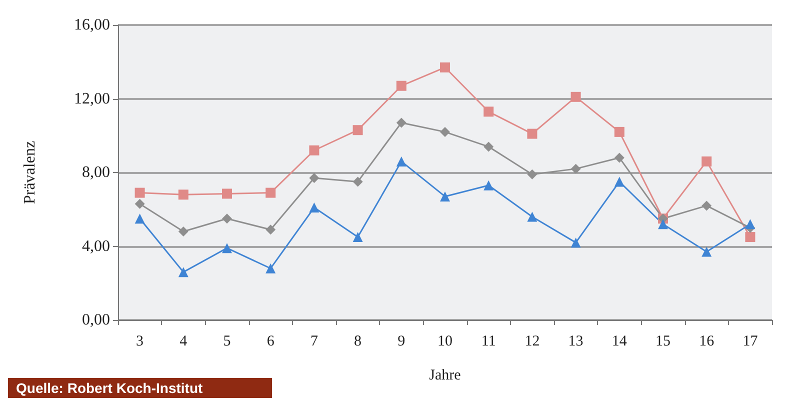 Image resolution: width=792 pixels, height=406 pixels. What do you see at coordinates (109, 388) in the screenshot?
I see `source-note: Quelle: Robert Koch-Institut` at bounding box center [109, 388].